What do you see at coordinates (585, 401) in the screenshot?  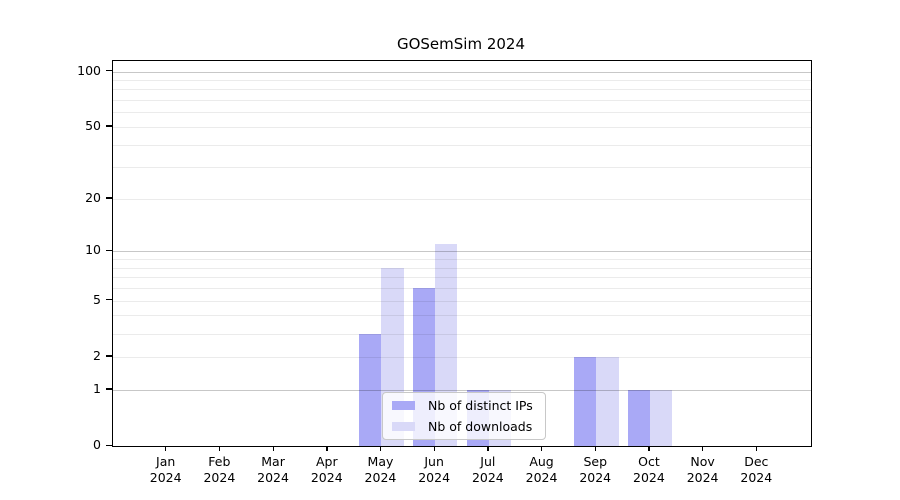 I see `bar-sep-distinct-ips` at bounding box center [585, 401].